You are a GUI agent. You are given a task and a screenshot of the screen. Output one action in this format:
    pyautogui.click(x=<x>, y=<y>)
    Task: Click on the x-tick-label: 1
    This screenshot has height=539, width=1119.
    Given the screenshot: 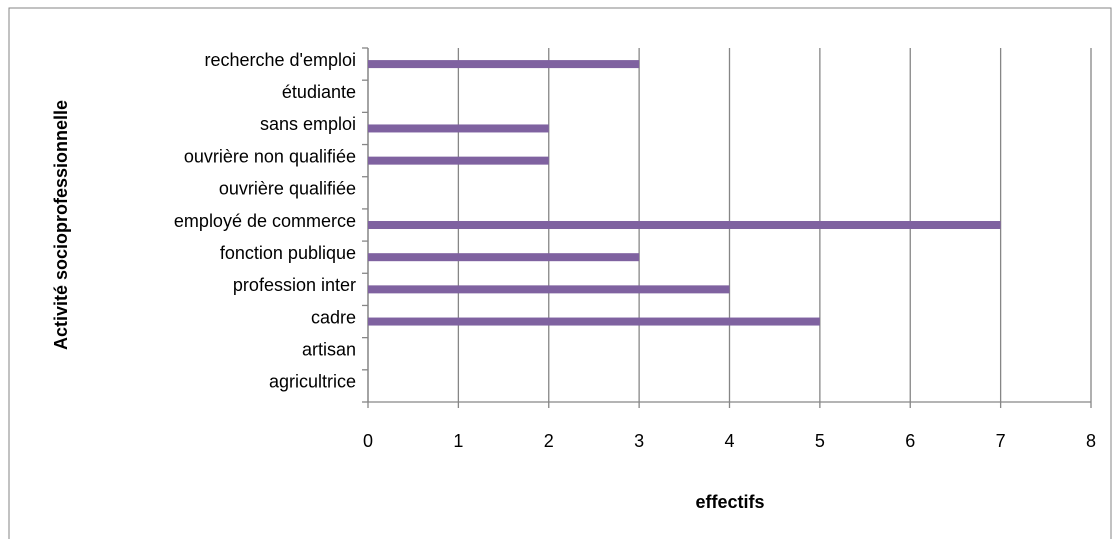 What is the action you would take?
    pyautogui.click(x=458, y=441)
    